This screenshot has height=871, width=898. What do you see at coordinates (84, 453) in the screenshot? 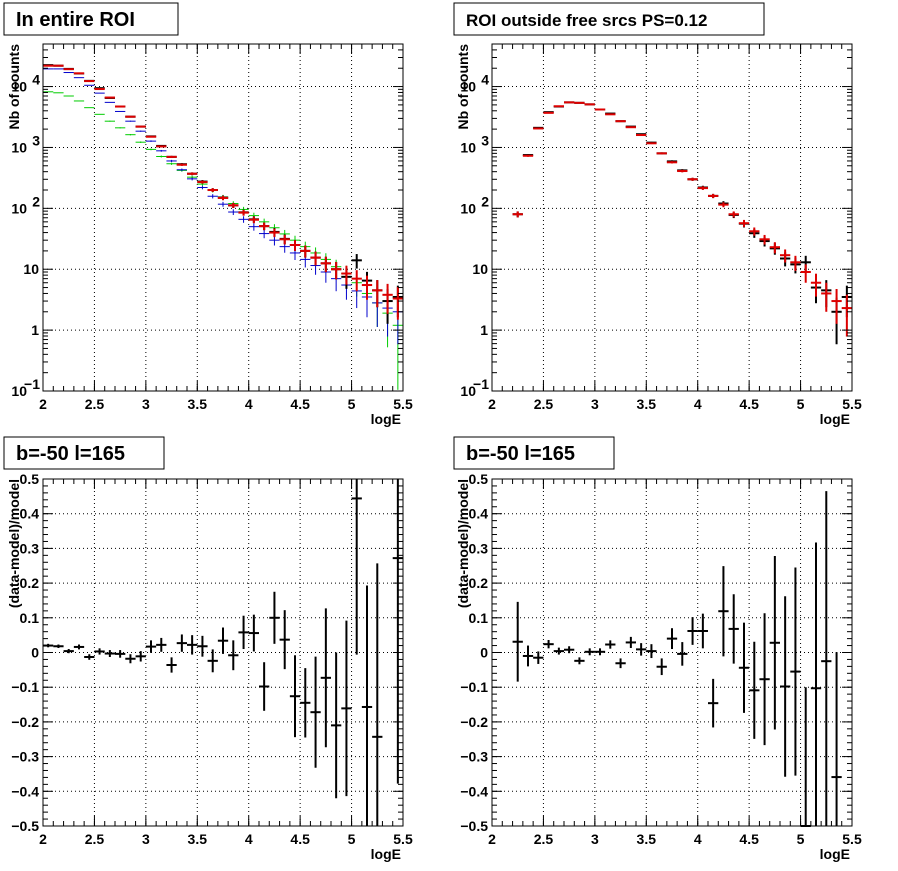
I see `pad-title: b=-50 l=165` at bounding box center [84, 453].